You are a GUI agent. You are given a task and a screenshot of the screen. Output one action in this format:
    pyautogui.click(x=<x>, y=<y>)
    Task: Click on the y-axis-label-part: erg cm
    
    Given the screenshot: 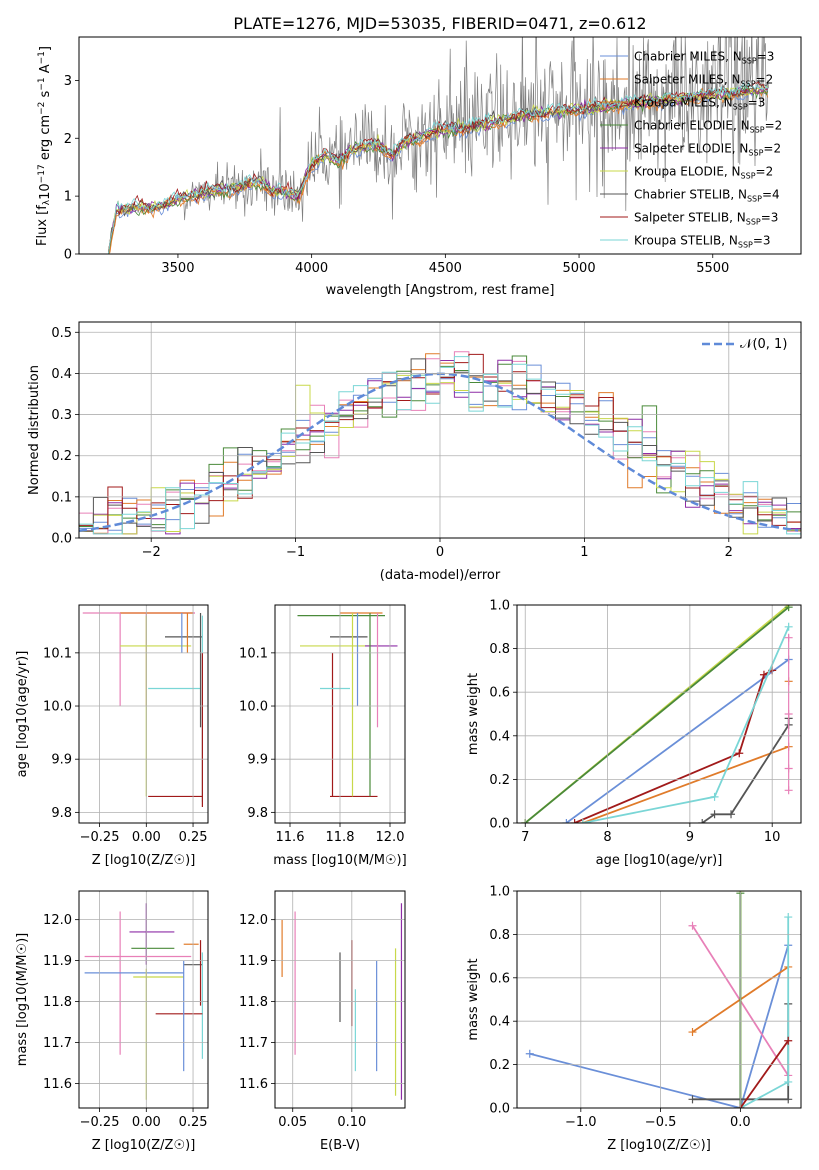 What is the action you would take?
    pyautogui.click(x=45, y=139)
    